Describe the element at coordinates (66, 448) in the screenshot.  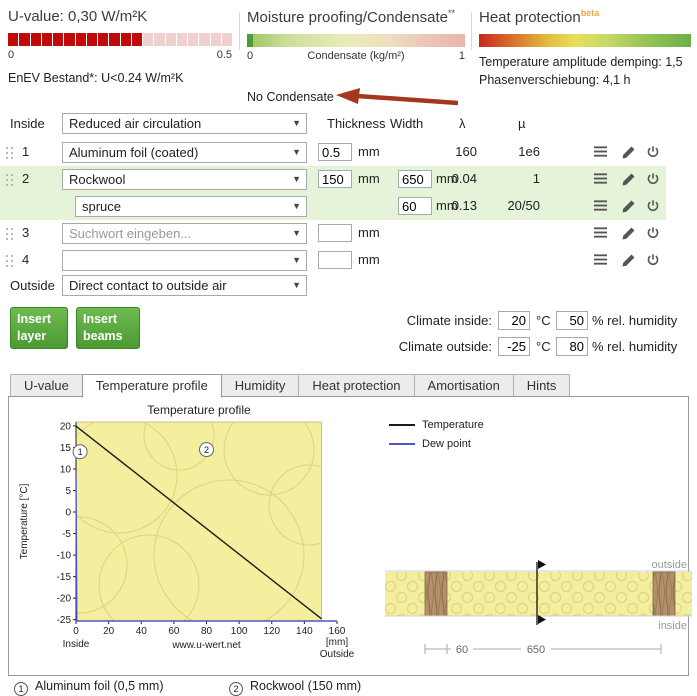
I see `svg-text: 15` at that location.